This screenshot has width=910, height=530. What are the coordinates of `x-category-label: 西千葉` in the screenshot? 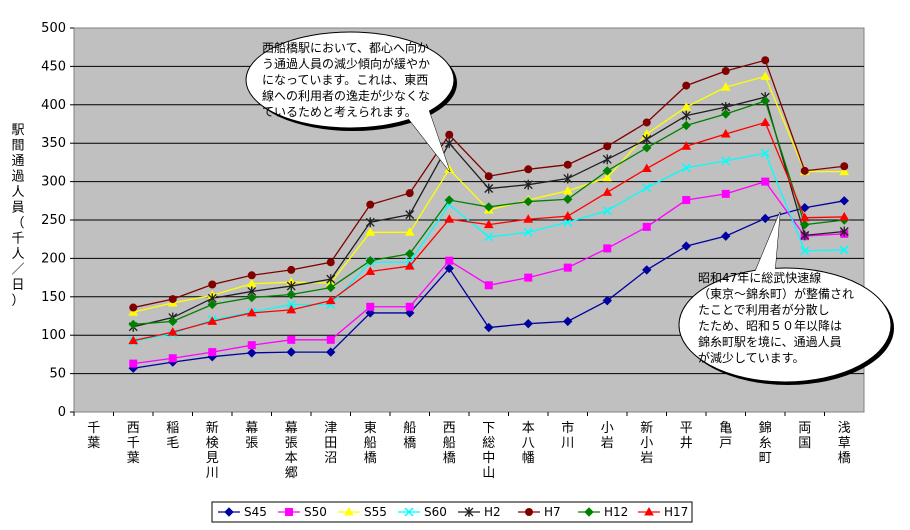 It's located at (133, 443).